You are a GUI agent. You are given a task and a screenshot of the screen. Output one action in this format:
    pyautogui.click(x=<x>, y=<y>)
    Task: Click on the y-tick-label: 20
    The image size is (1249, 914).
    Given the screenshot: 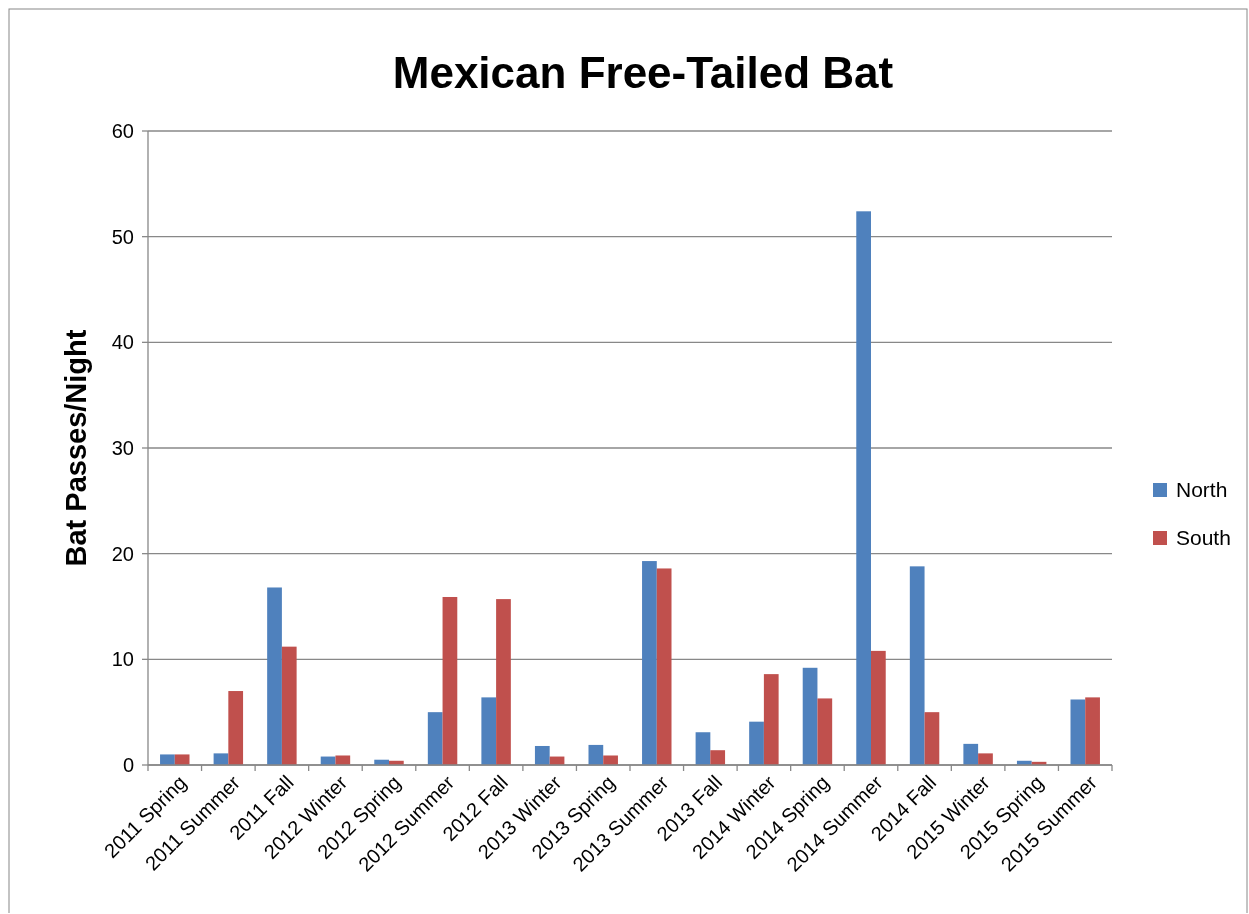 What is the action you would take?
    pyautogui.click(x=122, y=553)
    